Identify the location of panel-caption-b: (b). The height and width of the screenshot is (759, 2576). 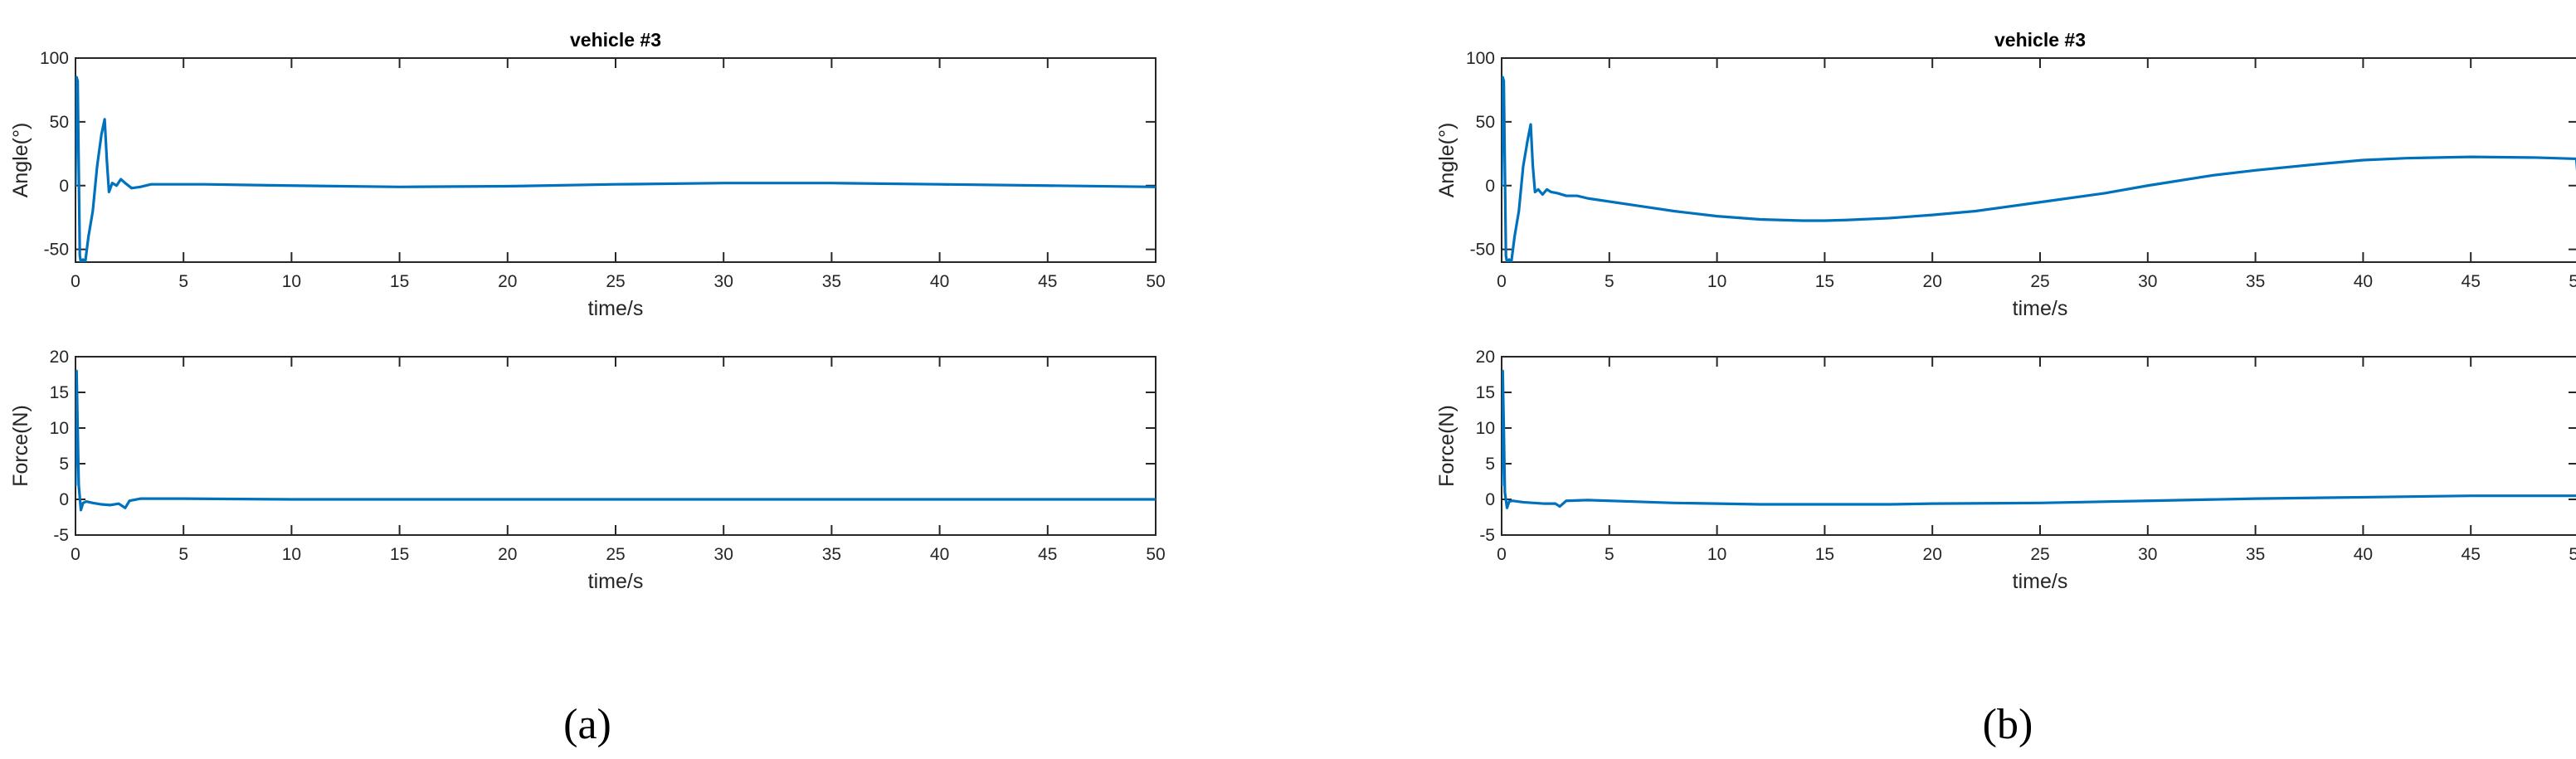
(2008, 724).